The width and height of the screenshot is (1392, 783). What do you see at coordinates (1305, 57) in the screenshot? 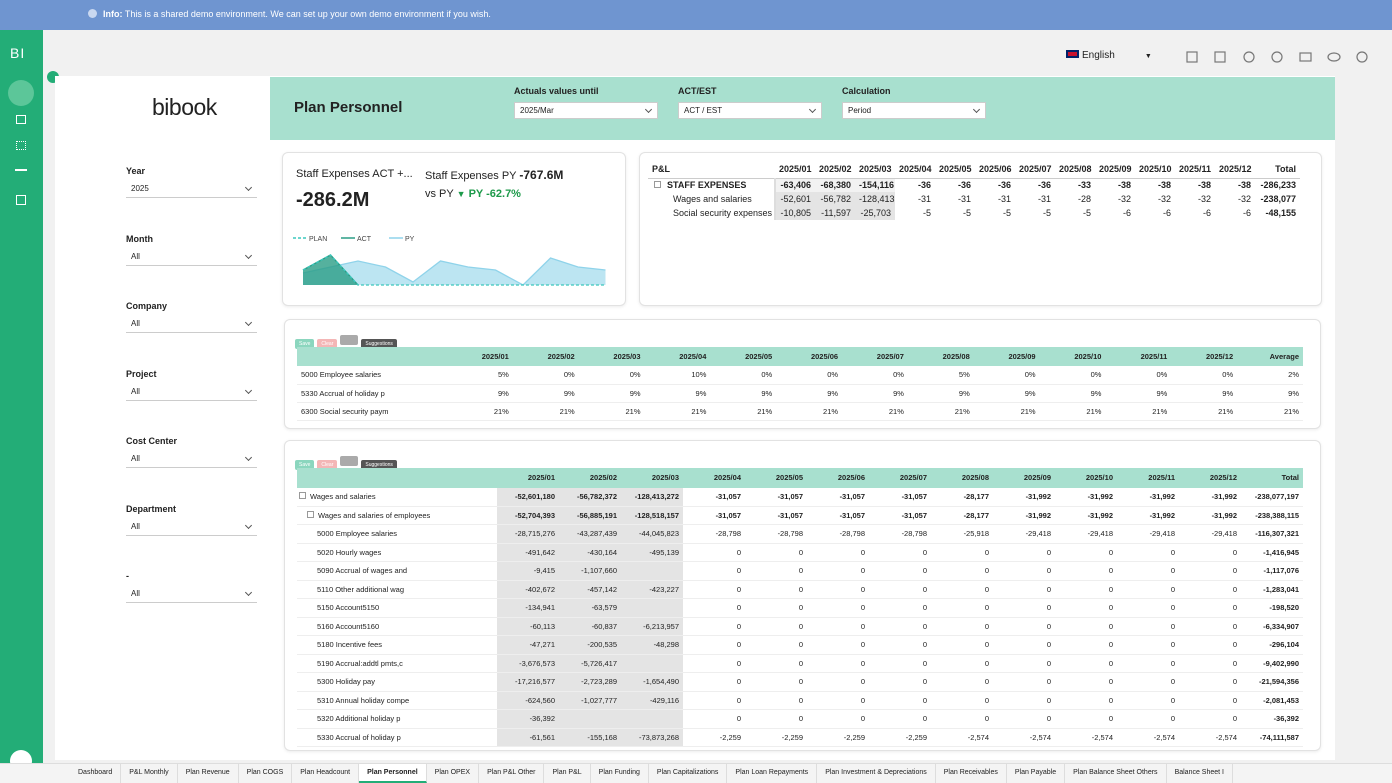
I see `print-icon` at bounding box center [1305, 57].